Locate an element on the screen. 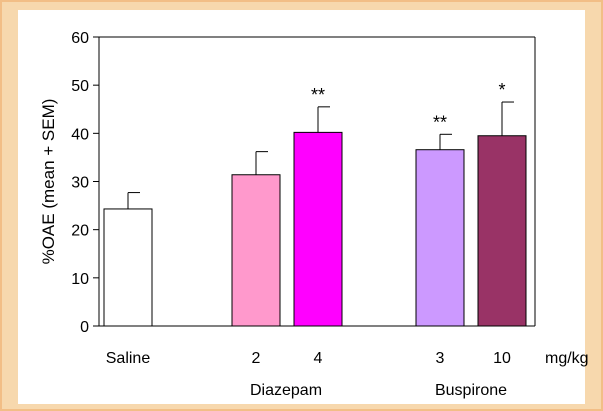 The width and height of the screenshot is (603, 411). x-tick-label: 2 is located at coordinates (256, 358).